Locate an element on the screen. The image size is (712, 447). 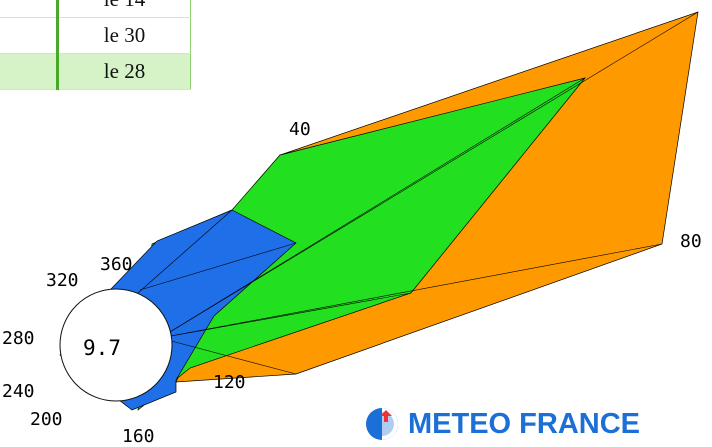
legend-table: le 14 le 30 le 28 is located at coordinates (95, 45).